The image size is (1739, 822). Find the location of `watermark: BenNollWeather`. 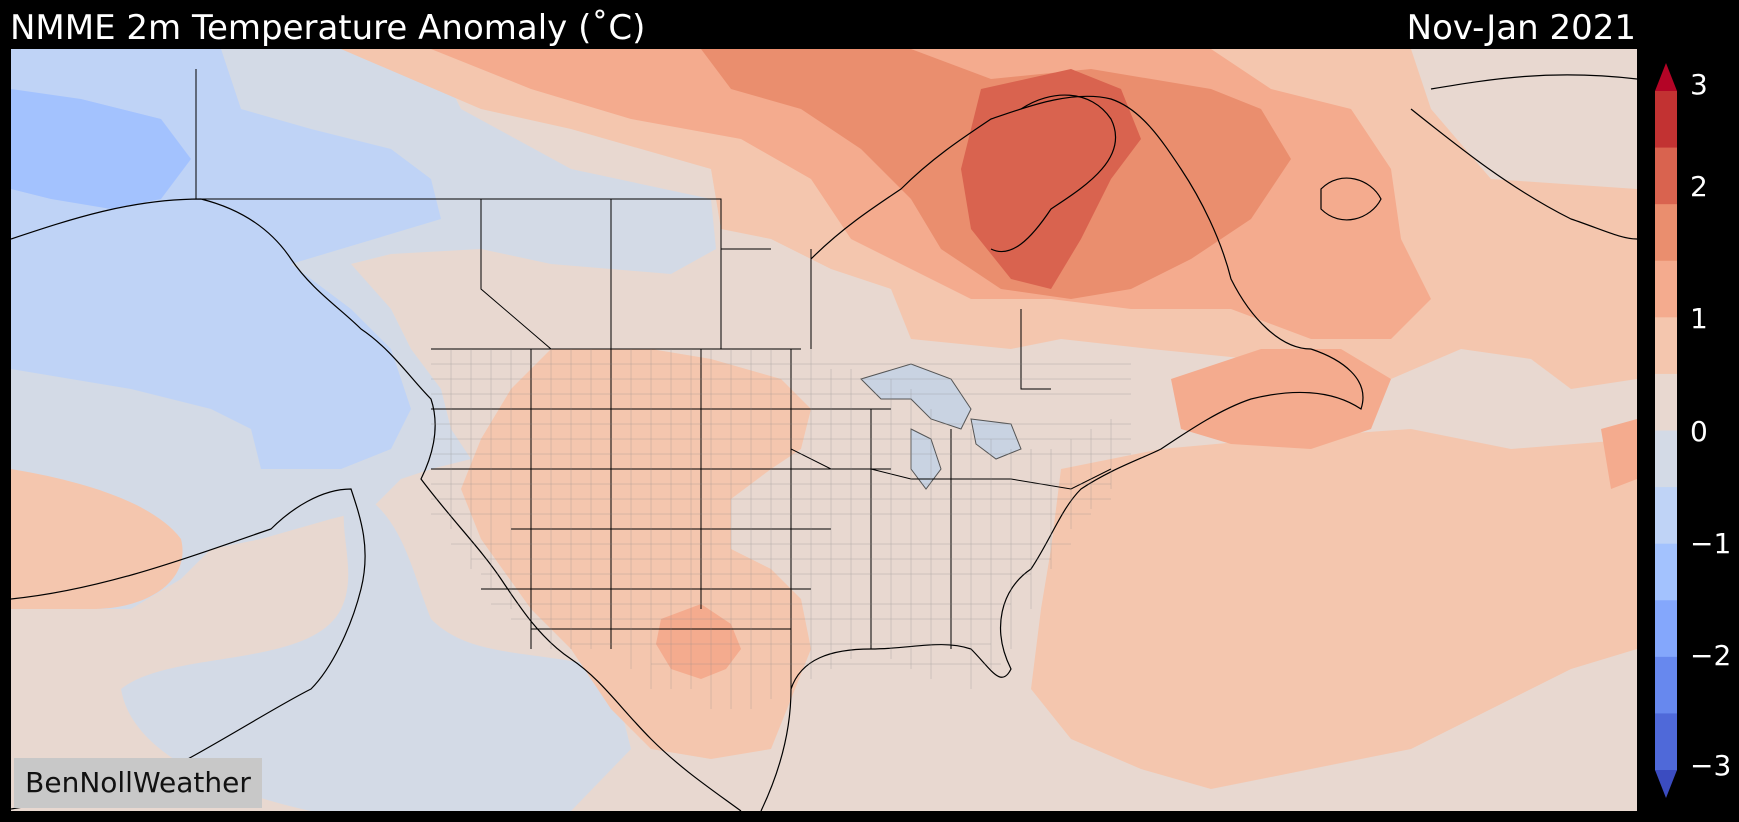

watermark: BenNollWeather is located at coordinates (138, 783).